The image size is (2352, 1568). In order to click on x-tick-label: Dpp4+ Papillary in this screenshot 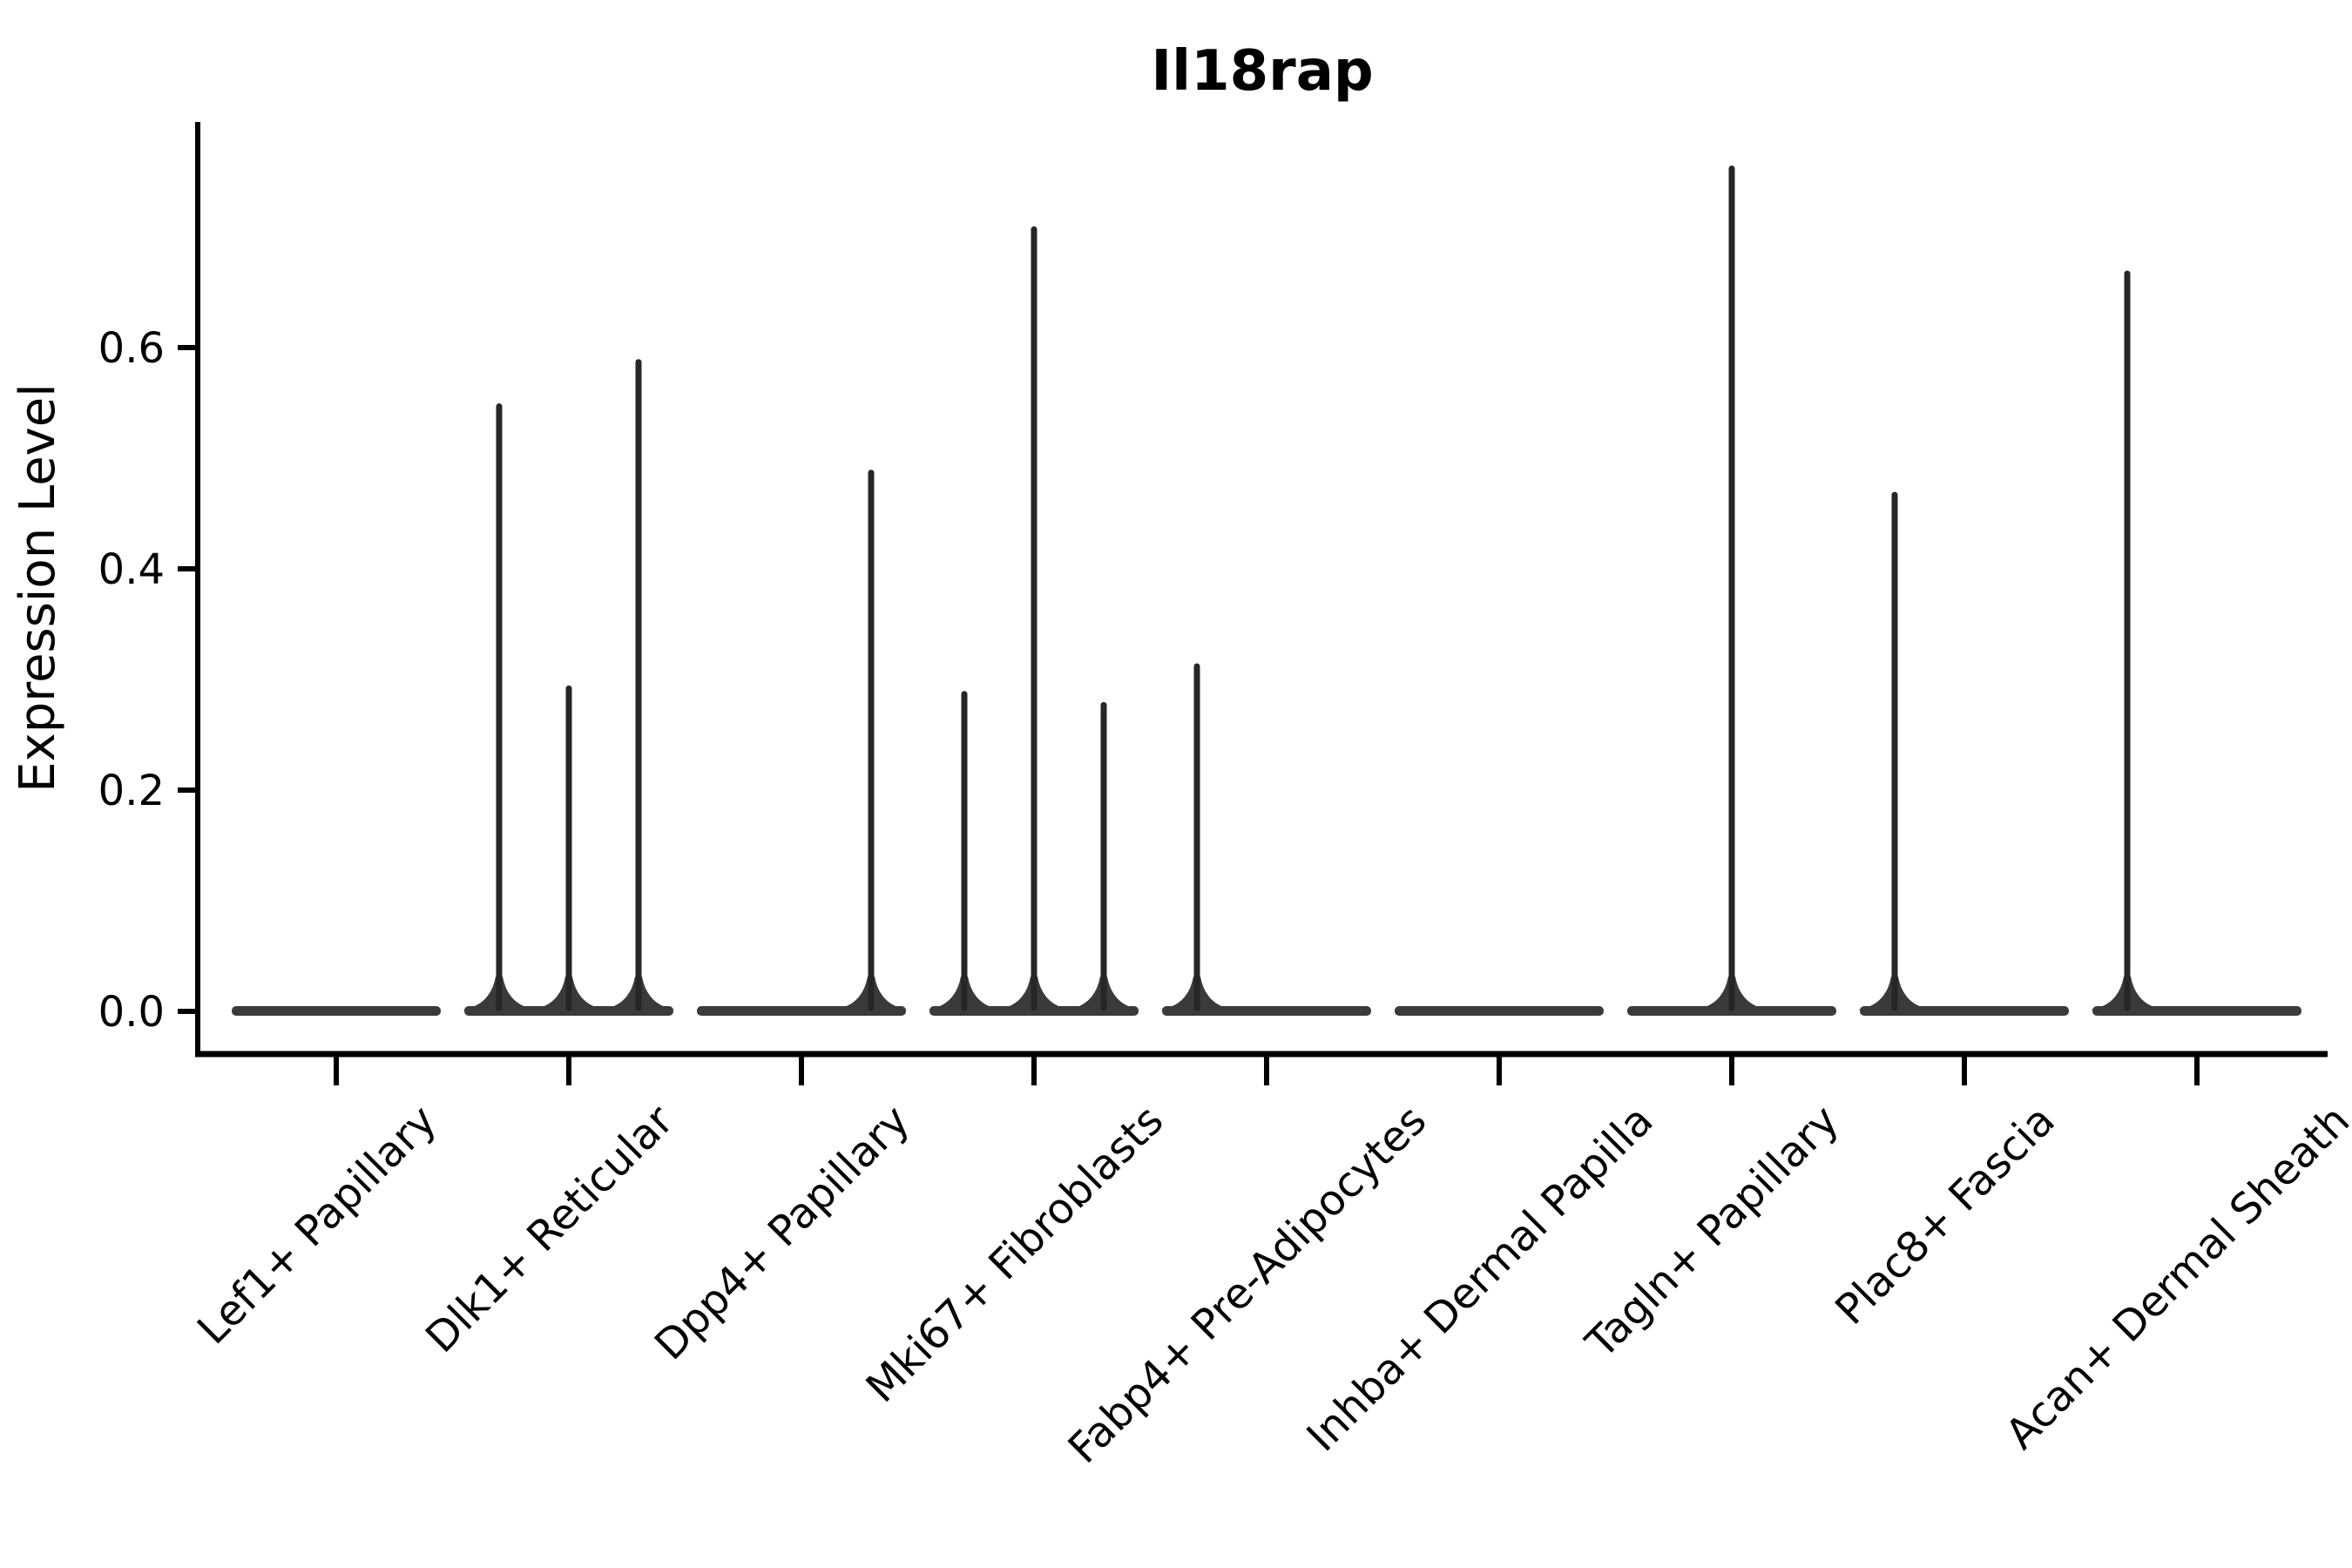, I will do `click(782, 1232)`.